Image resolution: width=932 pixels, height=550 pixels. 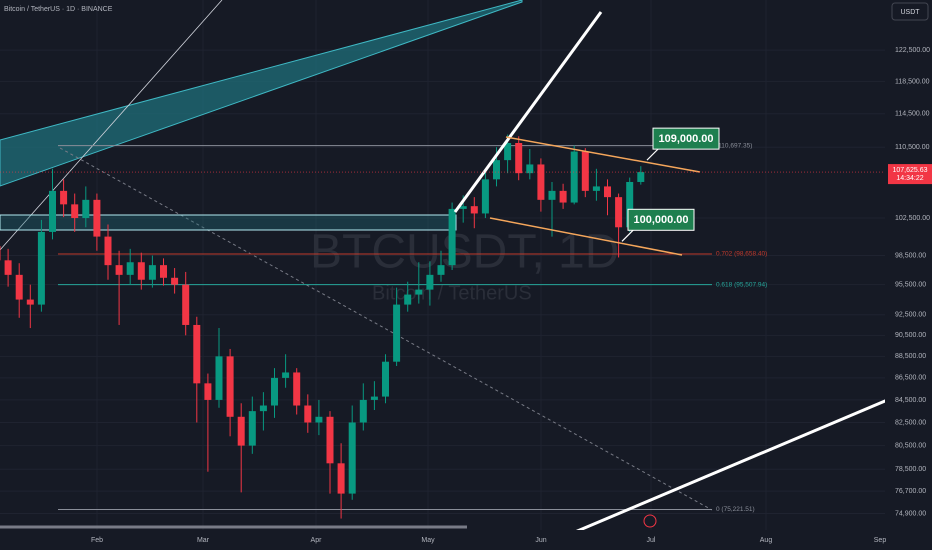 I want to click on last-price-label: 107,625.63, so click(x=909, y=170).